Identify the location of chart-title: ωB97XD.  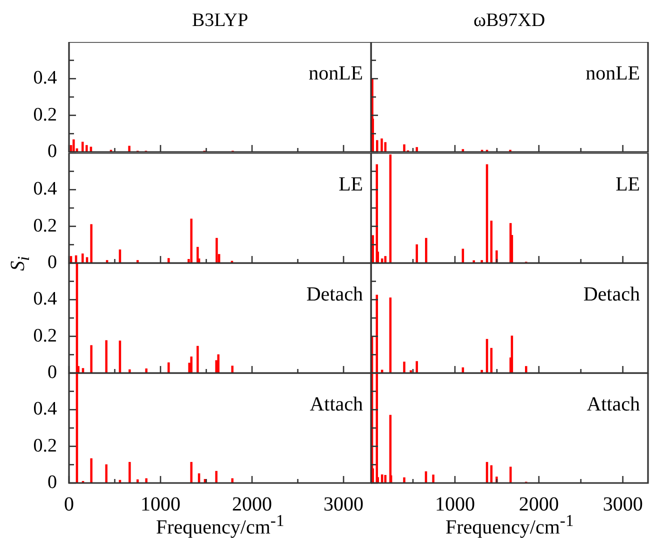
(510, 21).